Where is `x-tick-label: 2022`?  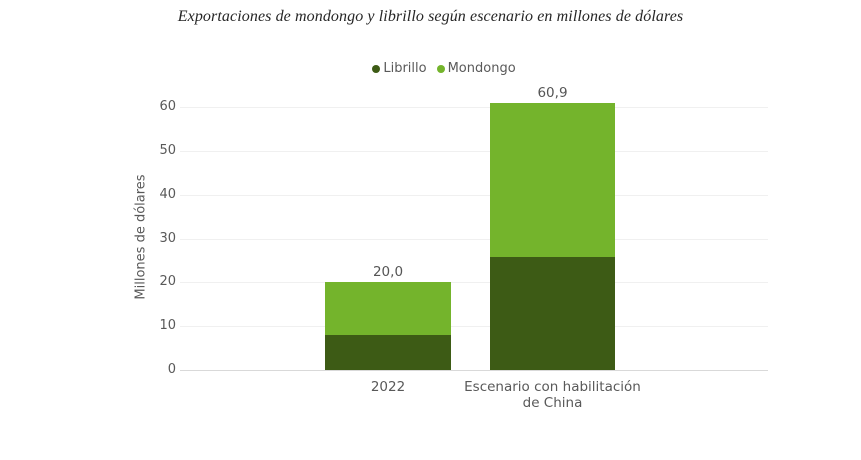 x-tick-label: 2022 is located at coordinates (388, 387).